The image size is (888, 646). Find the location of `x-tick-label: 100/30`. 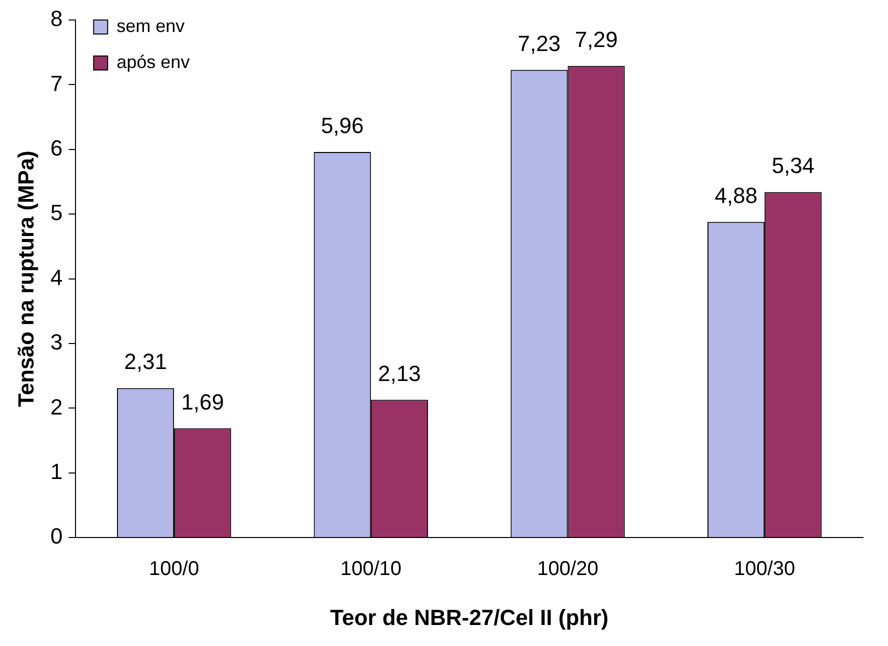

x-tick-label: 100/30 is located at coordinates (765, 569).